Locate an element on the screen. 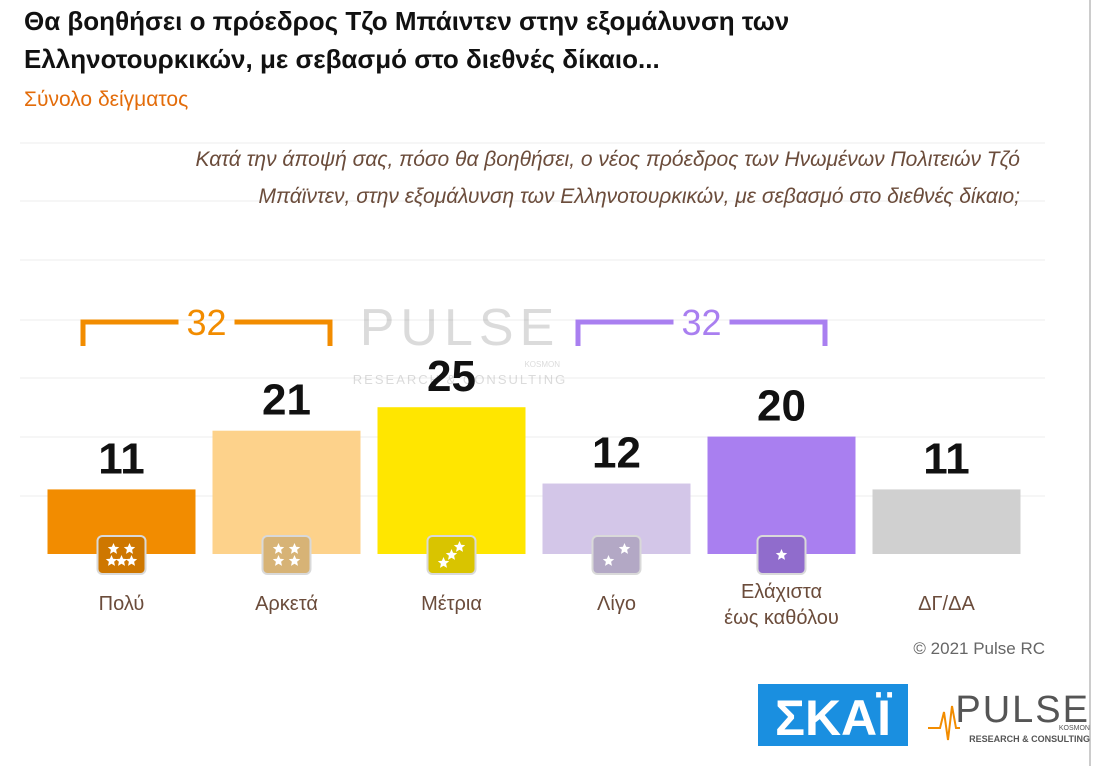  x-tick-label: Αρκετά is located at coordinates (286, 604).